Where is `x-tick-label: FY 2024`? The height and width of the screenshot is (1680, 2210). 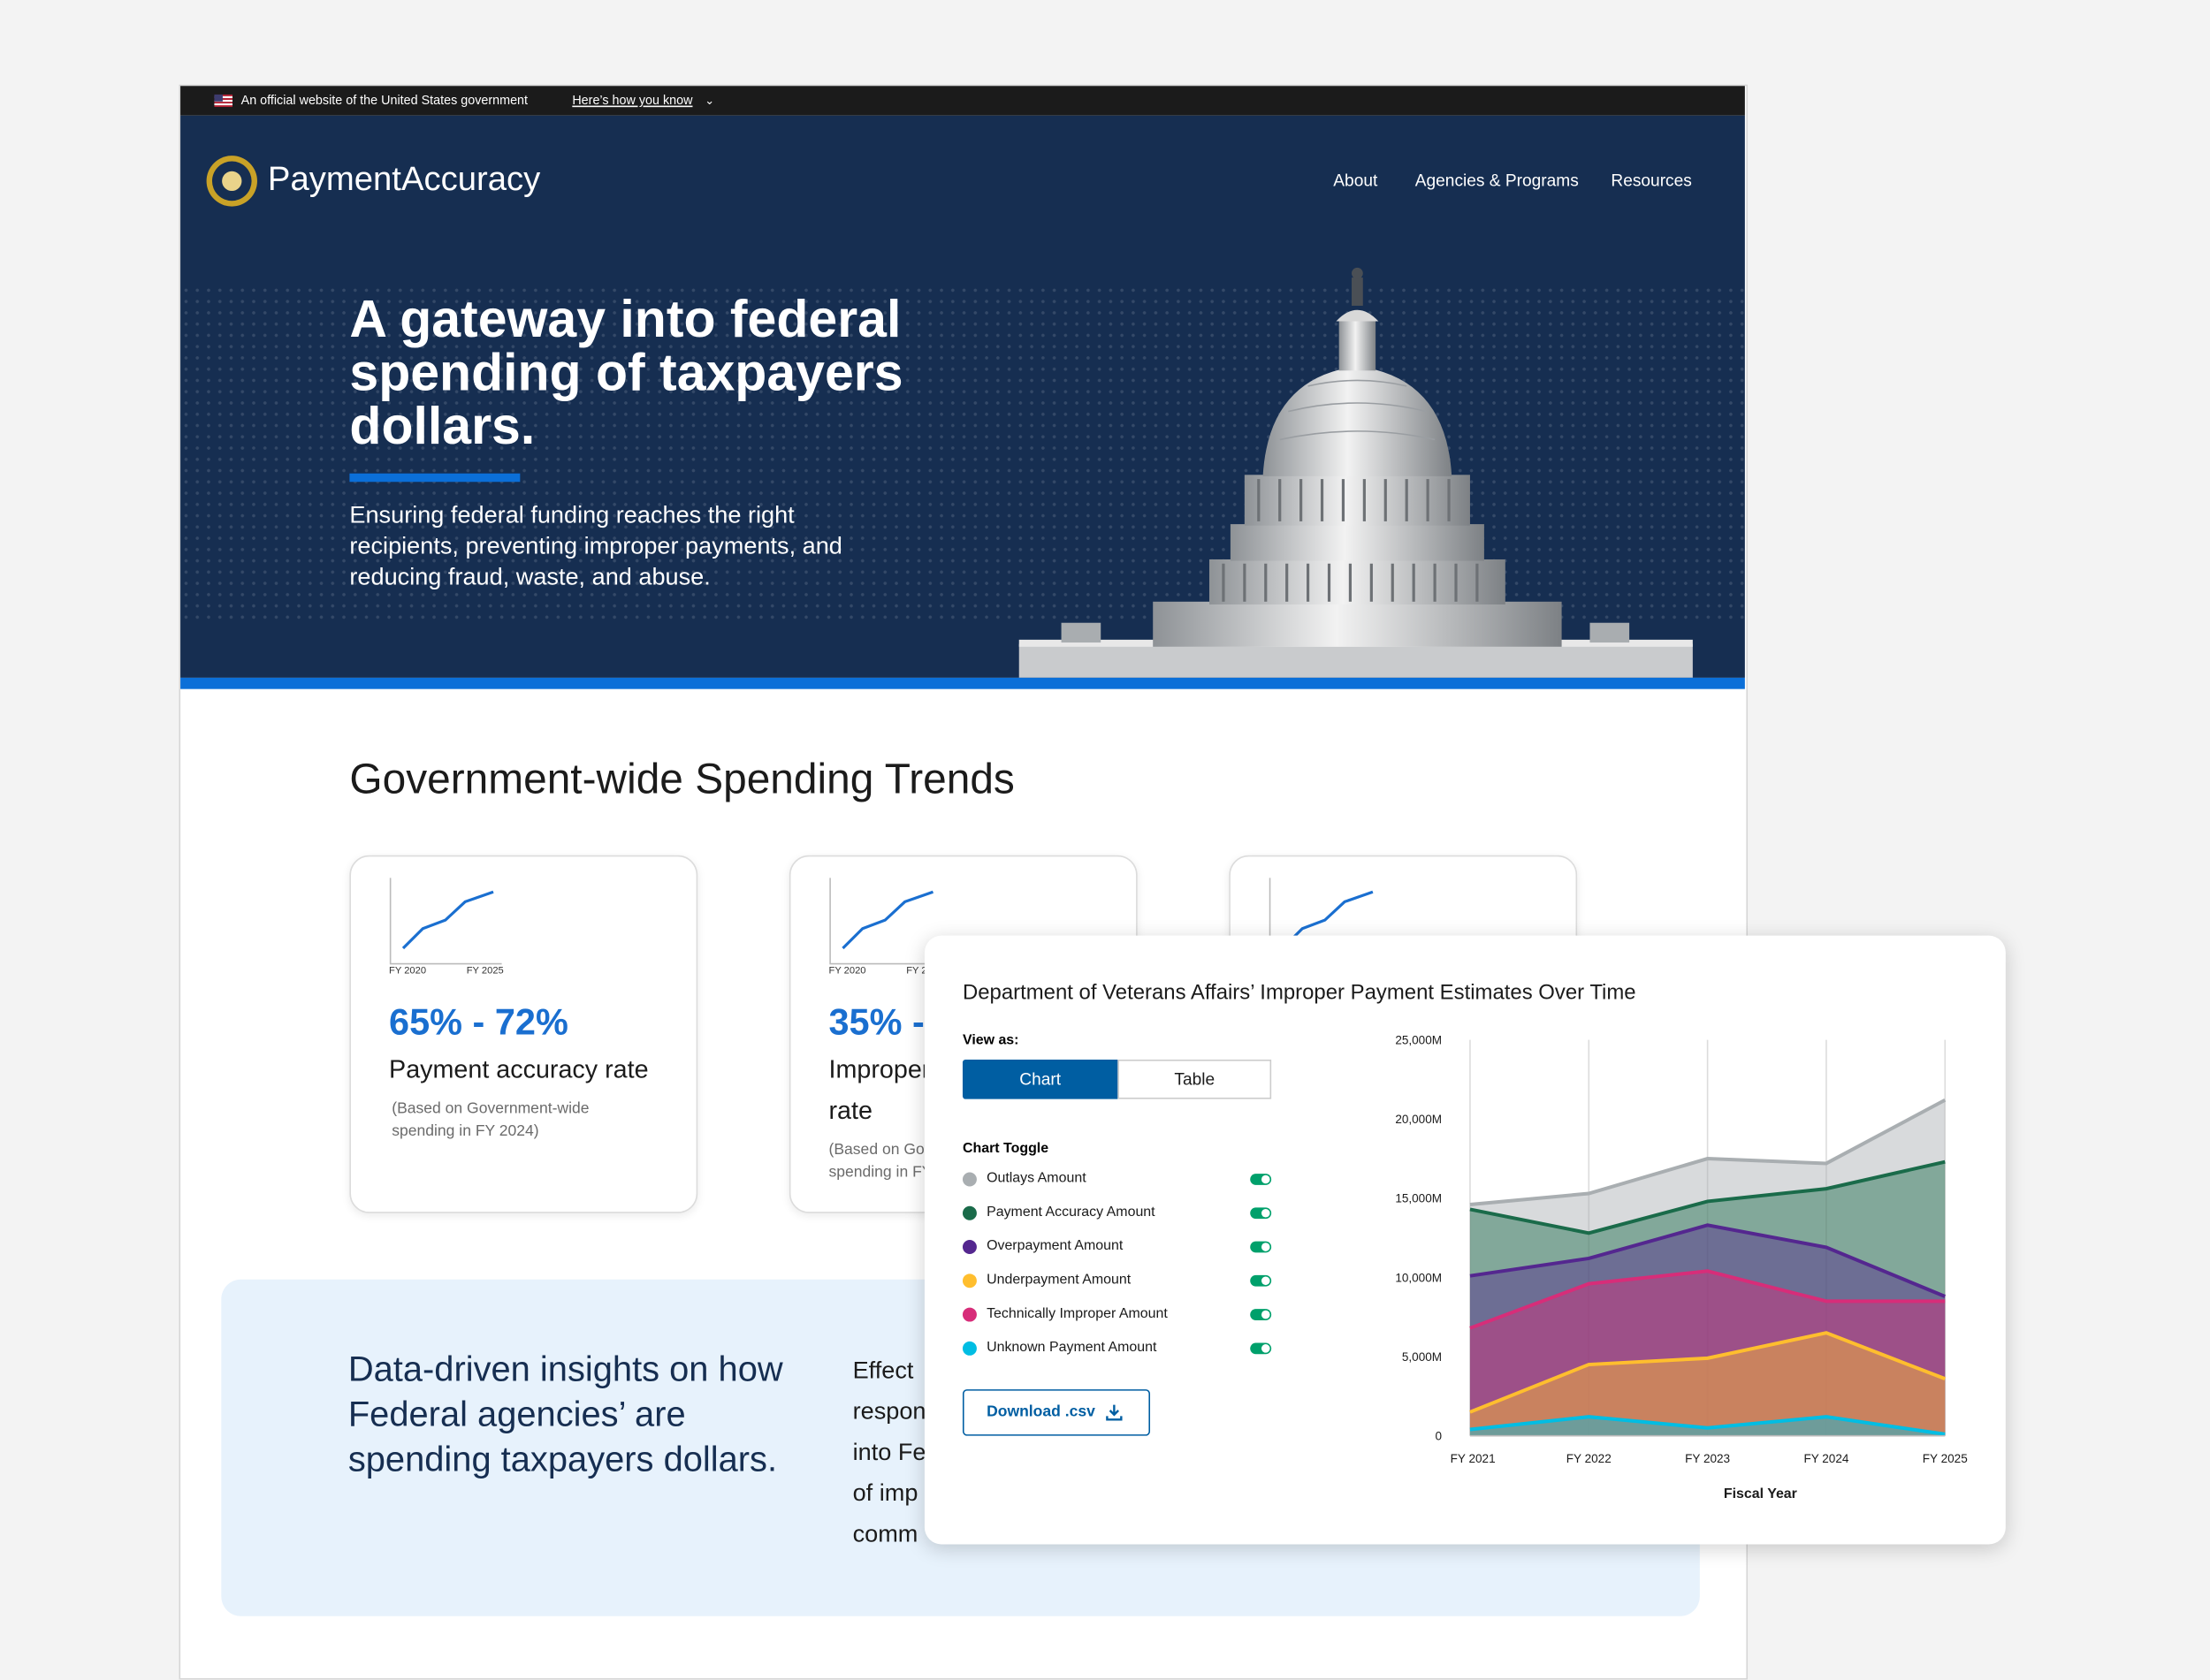
x-tick-label: FY 2024 is located at coordinates (1825, 1458).